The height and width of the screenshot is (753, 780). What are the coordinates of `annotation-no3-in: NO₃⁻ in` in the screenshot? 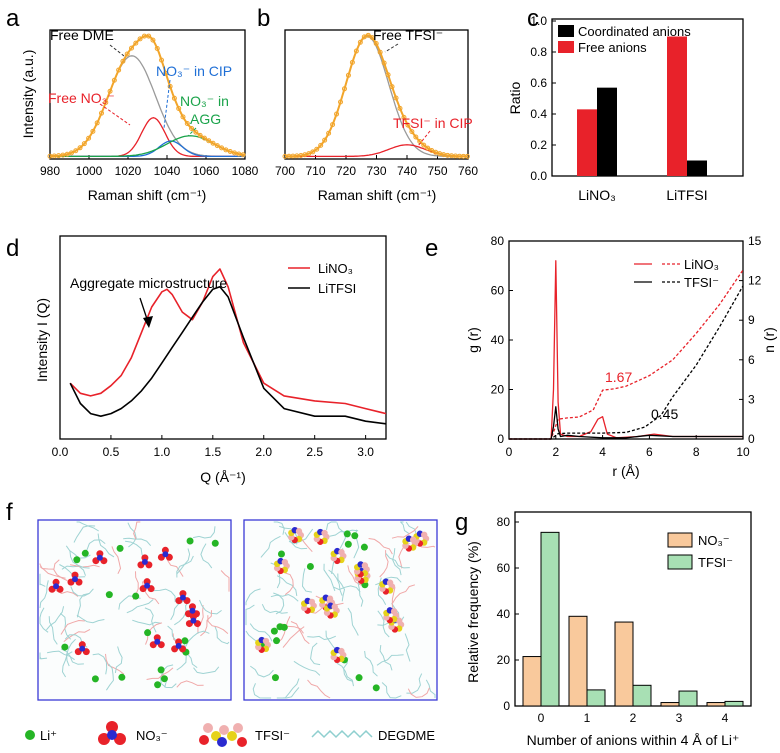 It's located at (204, 101).